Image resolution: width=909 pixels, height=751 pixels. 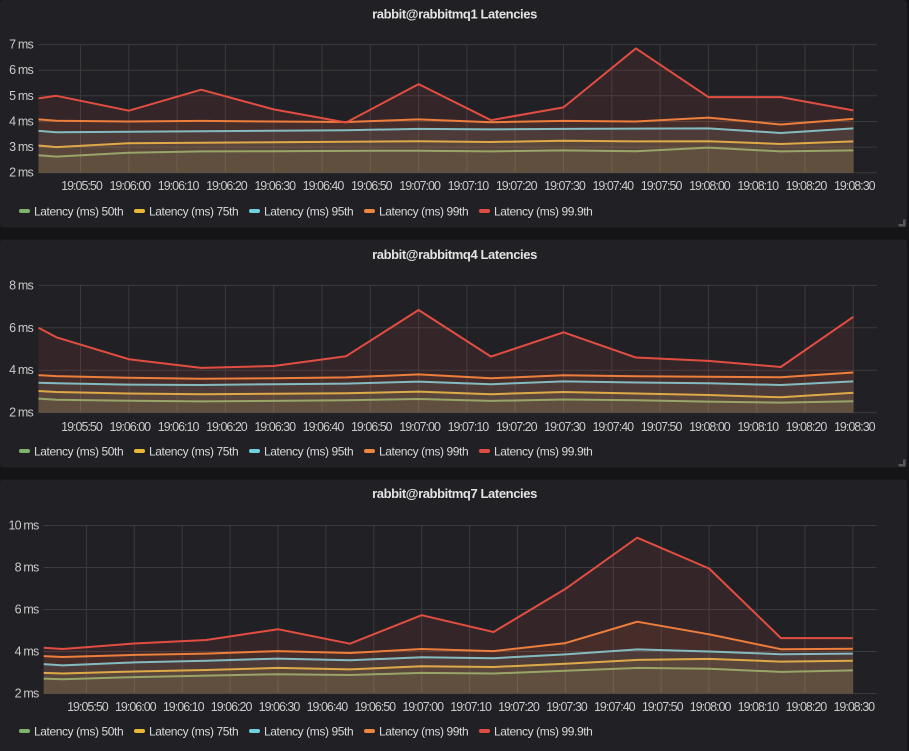 What do you see at coordinates (454, 254) in the screenshot?
I see `svg-text: rabbit@rabbitmq4 Latencies` at bounding box center [454, 254].